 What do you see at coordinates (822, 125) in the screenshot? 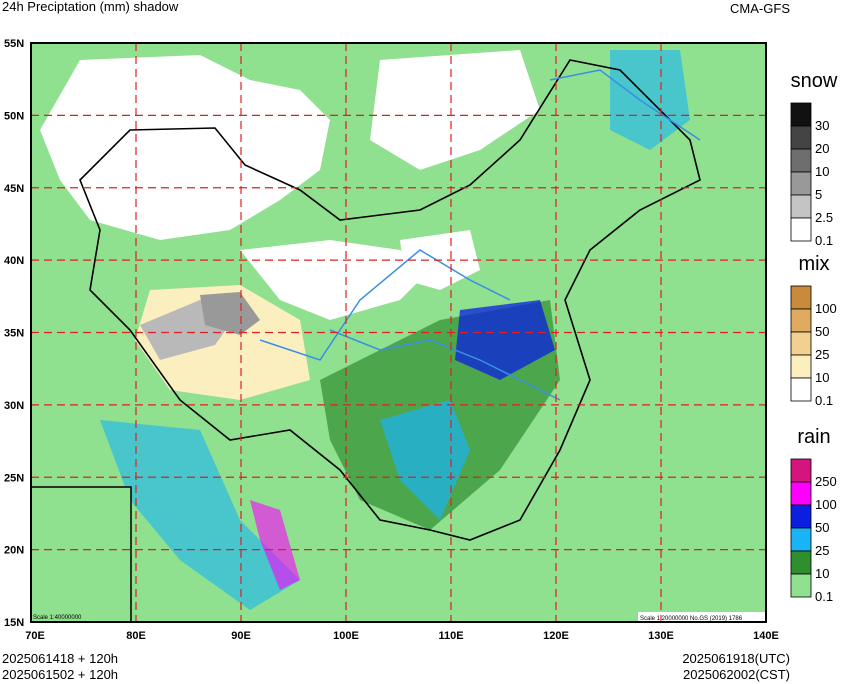
I see `legend-label: 30` at bounding box center [822, 125].